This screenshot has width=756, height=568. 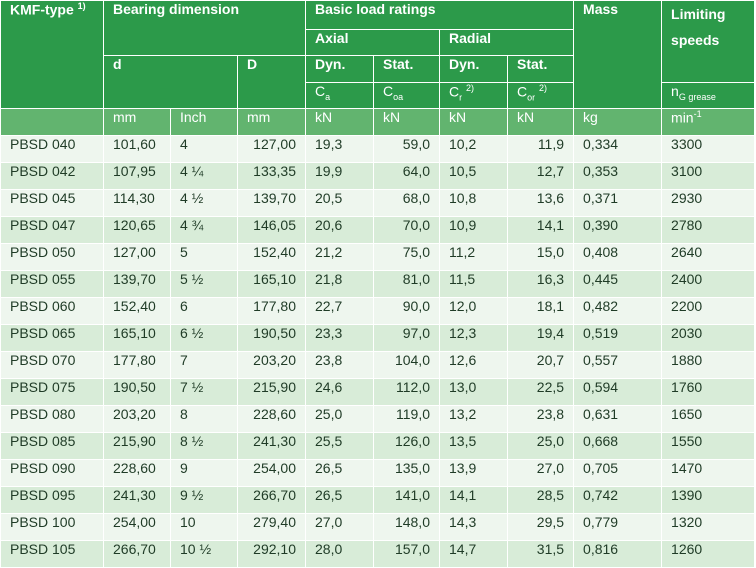 I want to click on unit-ca: kN, so click(x=339, y=122).